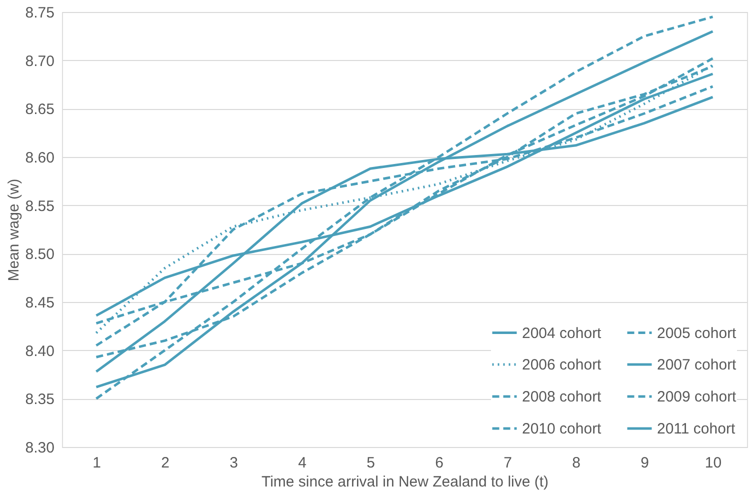 This screenshot has width=752, height=494. I want to click on y-tick-label: 8.35, so click(39, 399).